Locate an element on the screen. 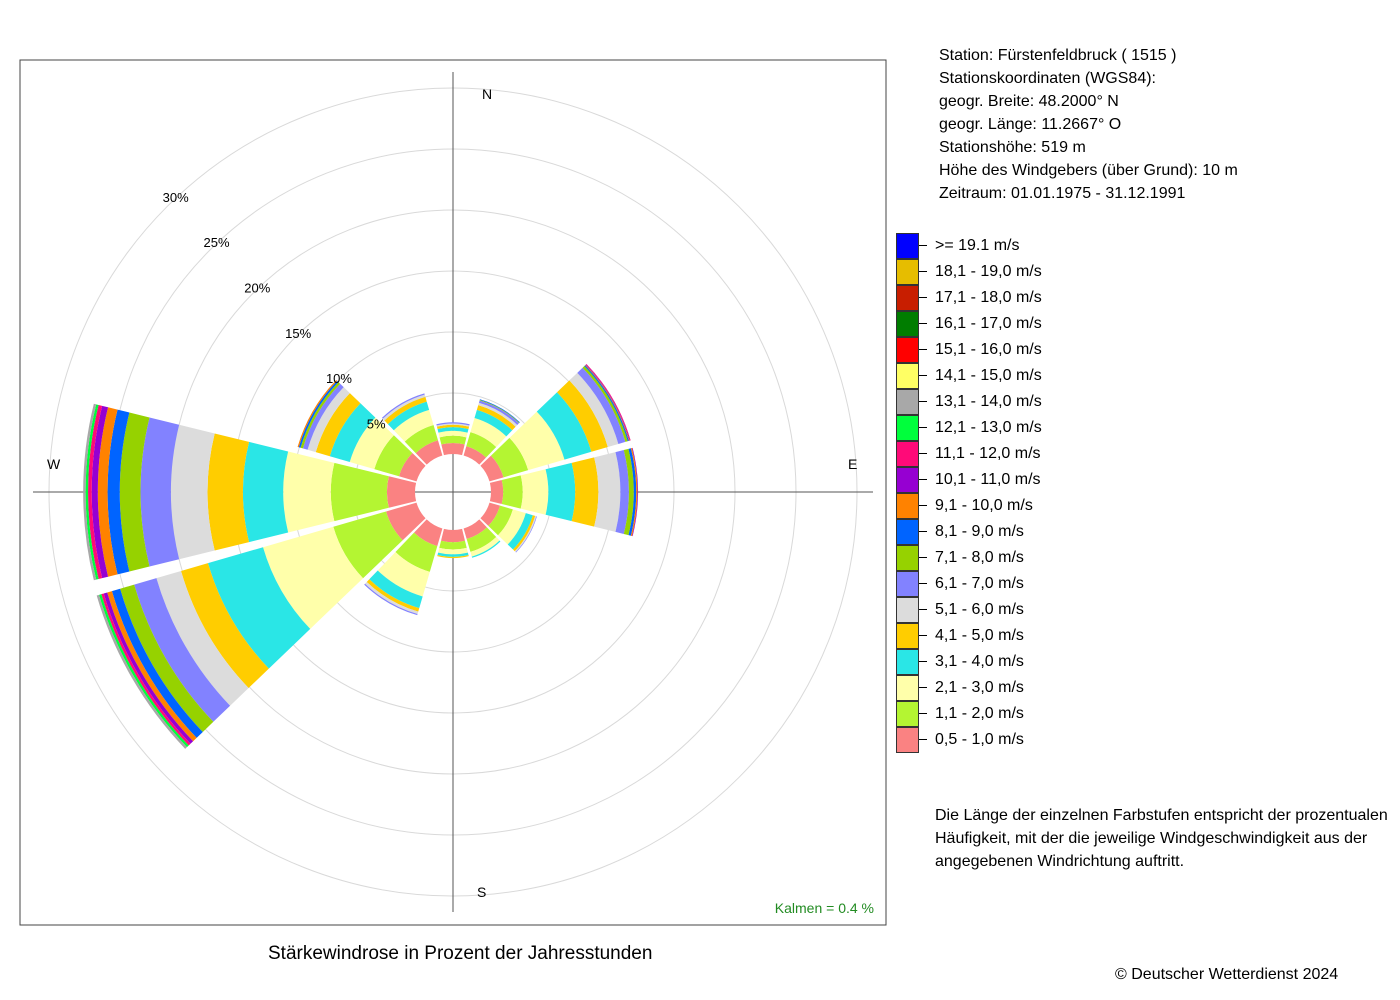 Image resolution: width=1400 pixels, height=1000 pixels. legend-label: 7,1 - 8,0 m/s is located at coordinates (979, 557).